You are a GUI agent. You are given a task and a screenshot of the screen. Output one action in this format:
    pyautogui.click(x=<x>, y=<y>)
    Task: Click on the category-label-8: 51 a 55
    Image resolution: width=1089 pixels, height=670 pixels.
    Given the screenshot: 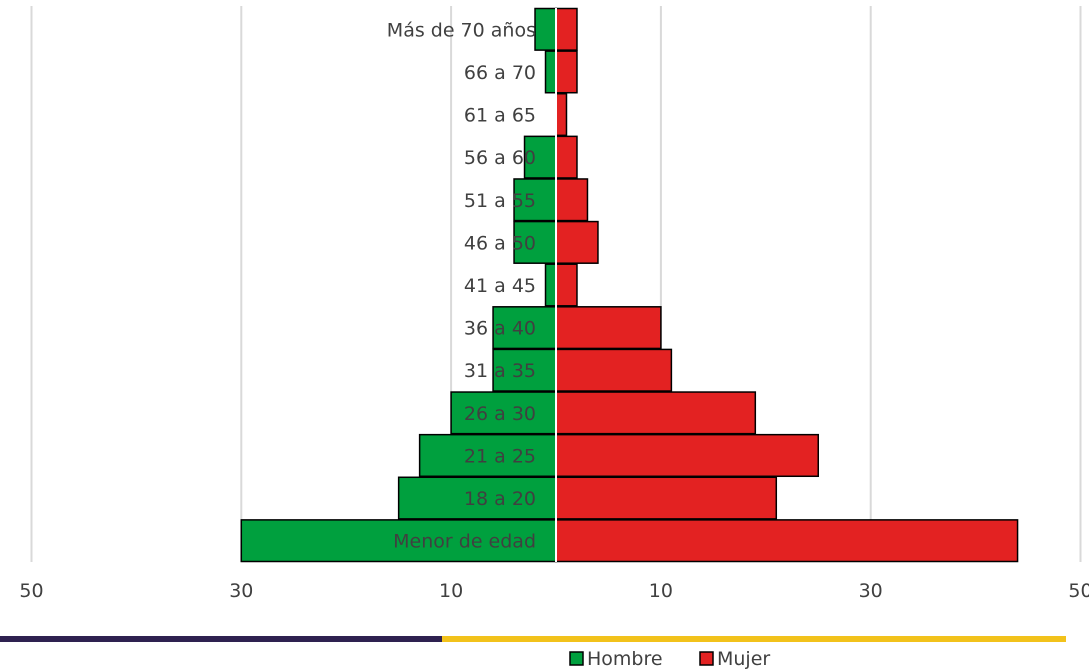 What is the action you would take?
    pyautogui.click(x=500, y=201)
    